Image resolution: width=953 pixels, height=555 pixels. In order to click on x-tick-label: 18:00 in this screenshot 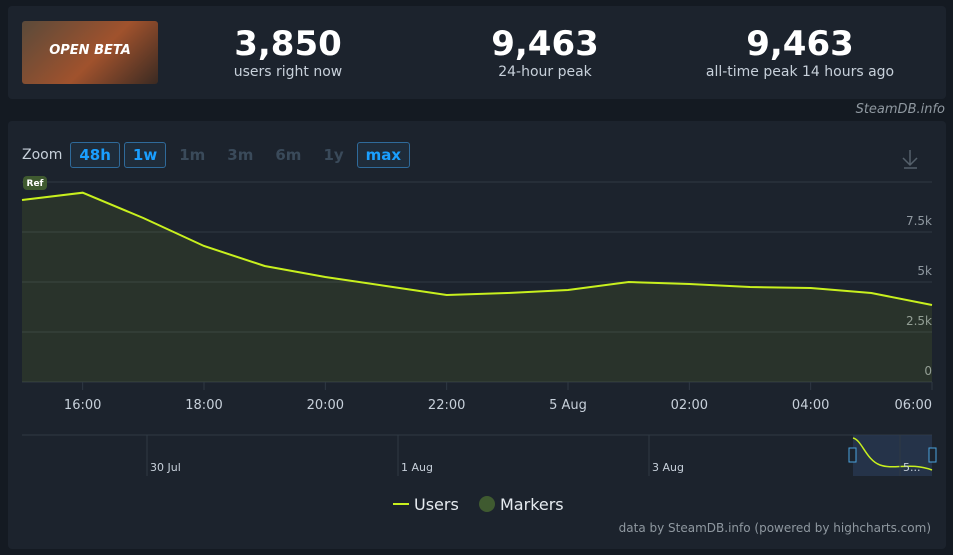, I will do `click(203, 405)`.